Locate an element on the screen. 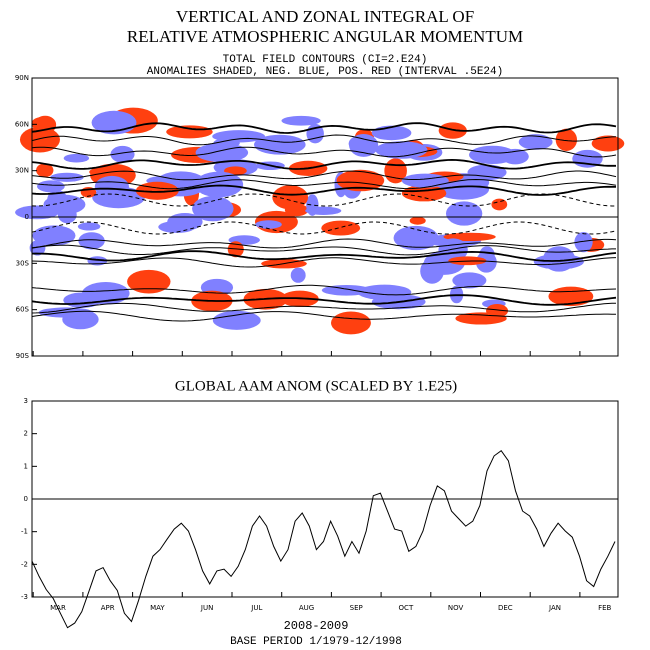 The height and width of the screenshot is (650, 650). y-tick-label: 30N is located at coordinates (22, 171).